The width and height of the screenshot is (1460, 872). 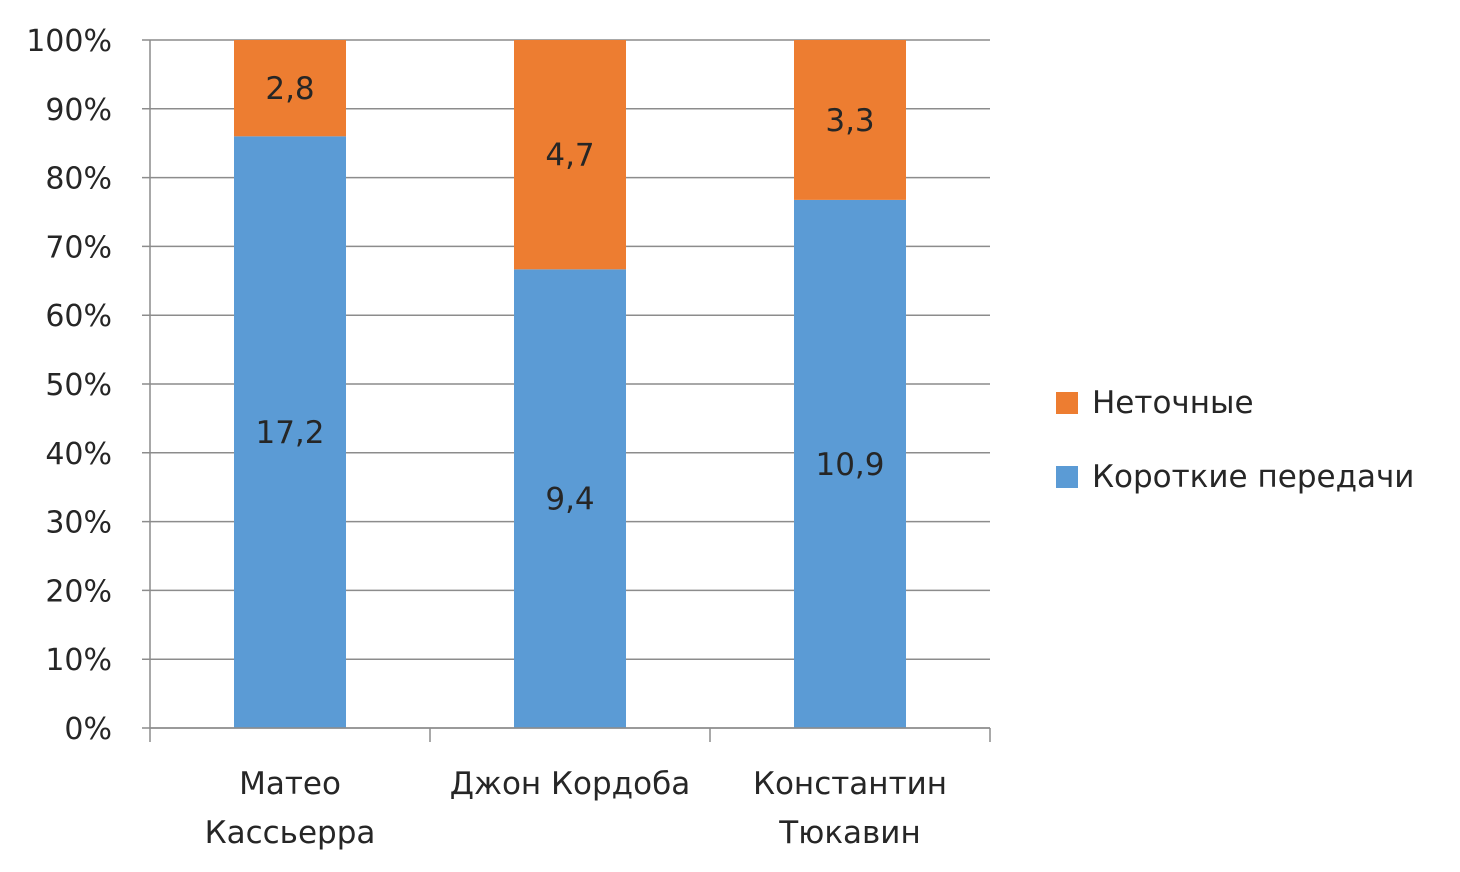 I want to click on y-tick-label: 60%, so click(x=78, y=316).